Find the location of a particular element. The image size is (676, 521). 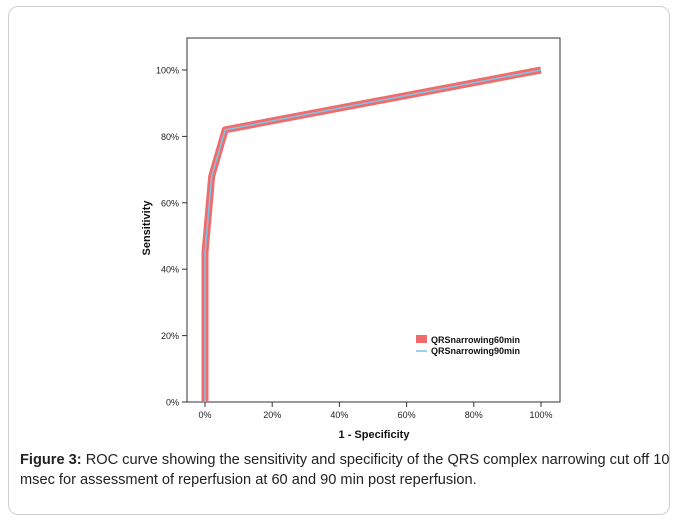

y-tick-label: 80% is located at coordinates (170, 137).